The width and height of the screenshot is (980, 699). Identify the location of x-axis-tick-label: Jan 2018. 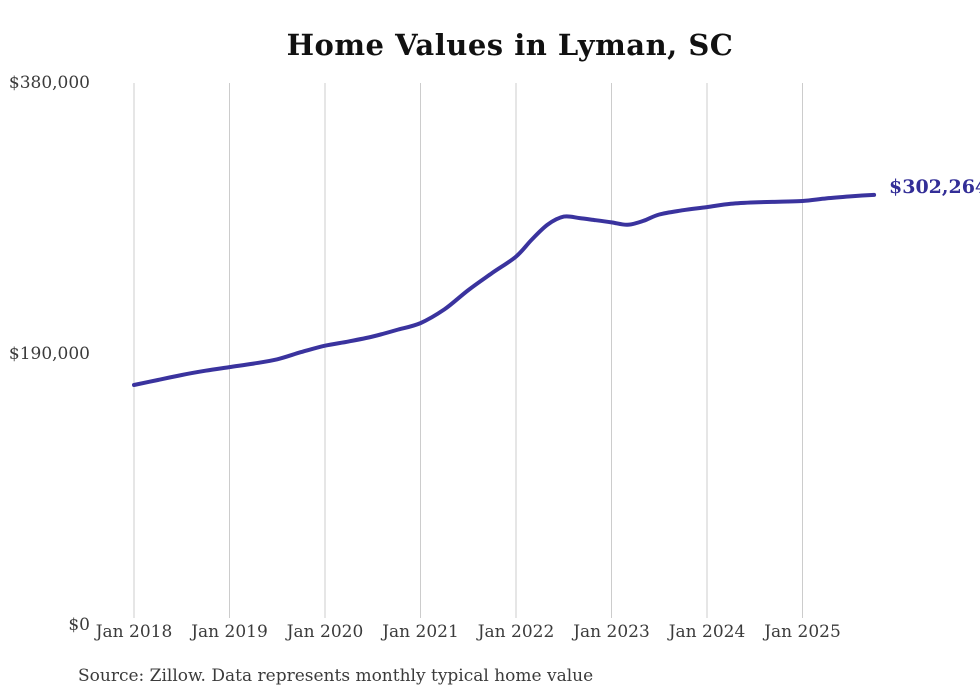
(134, 632).